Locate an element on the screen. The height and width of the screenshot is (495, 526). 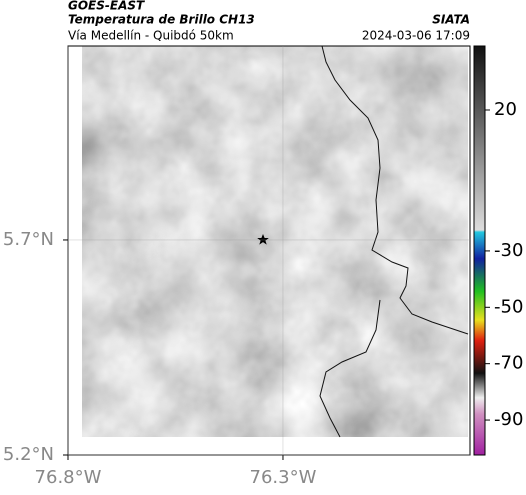
source: SIATA is located at coordinates (451, 20).